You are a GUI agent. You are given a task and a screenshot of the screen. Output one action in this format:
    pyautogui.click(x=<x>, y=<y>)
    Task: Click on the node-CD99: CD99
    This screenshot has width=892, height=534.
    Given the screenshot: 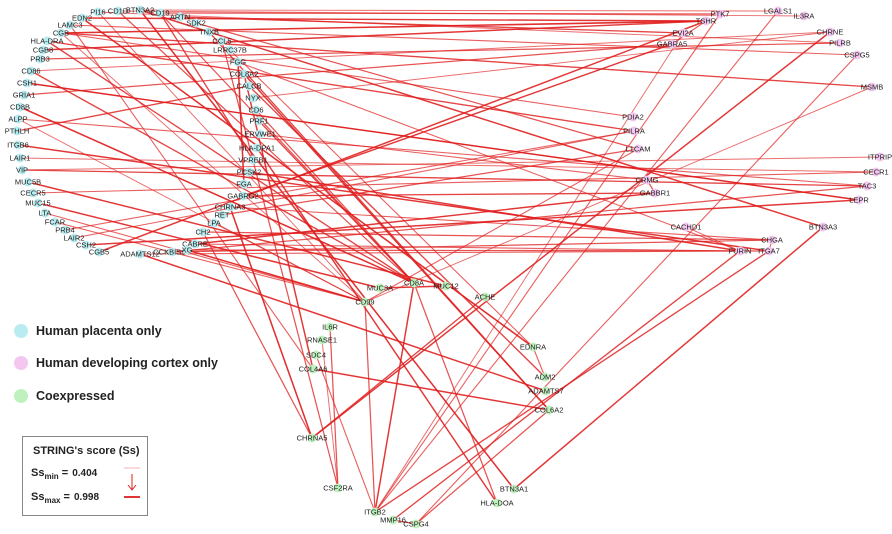 What is the action you would take?
    pyautogui.click(x=365, y=302)
    